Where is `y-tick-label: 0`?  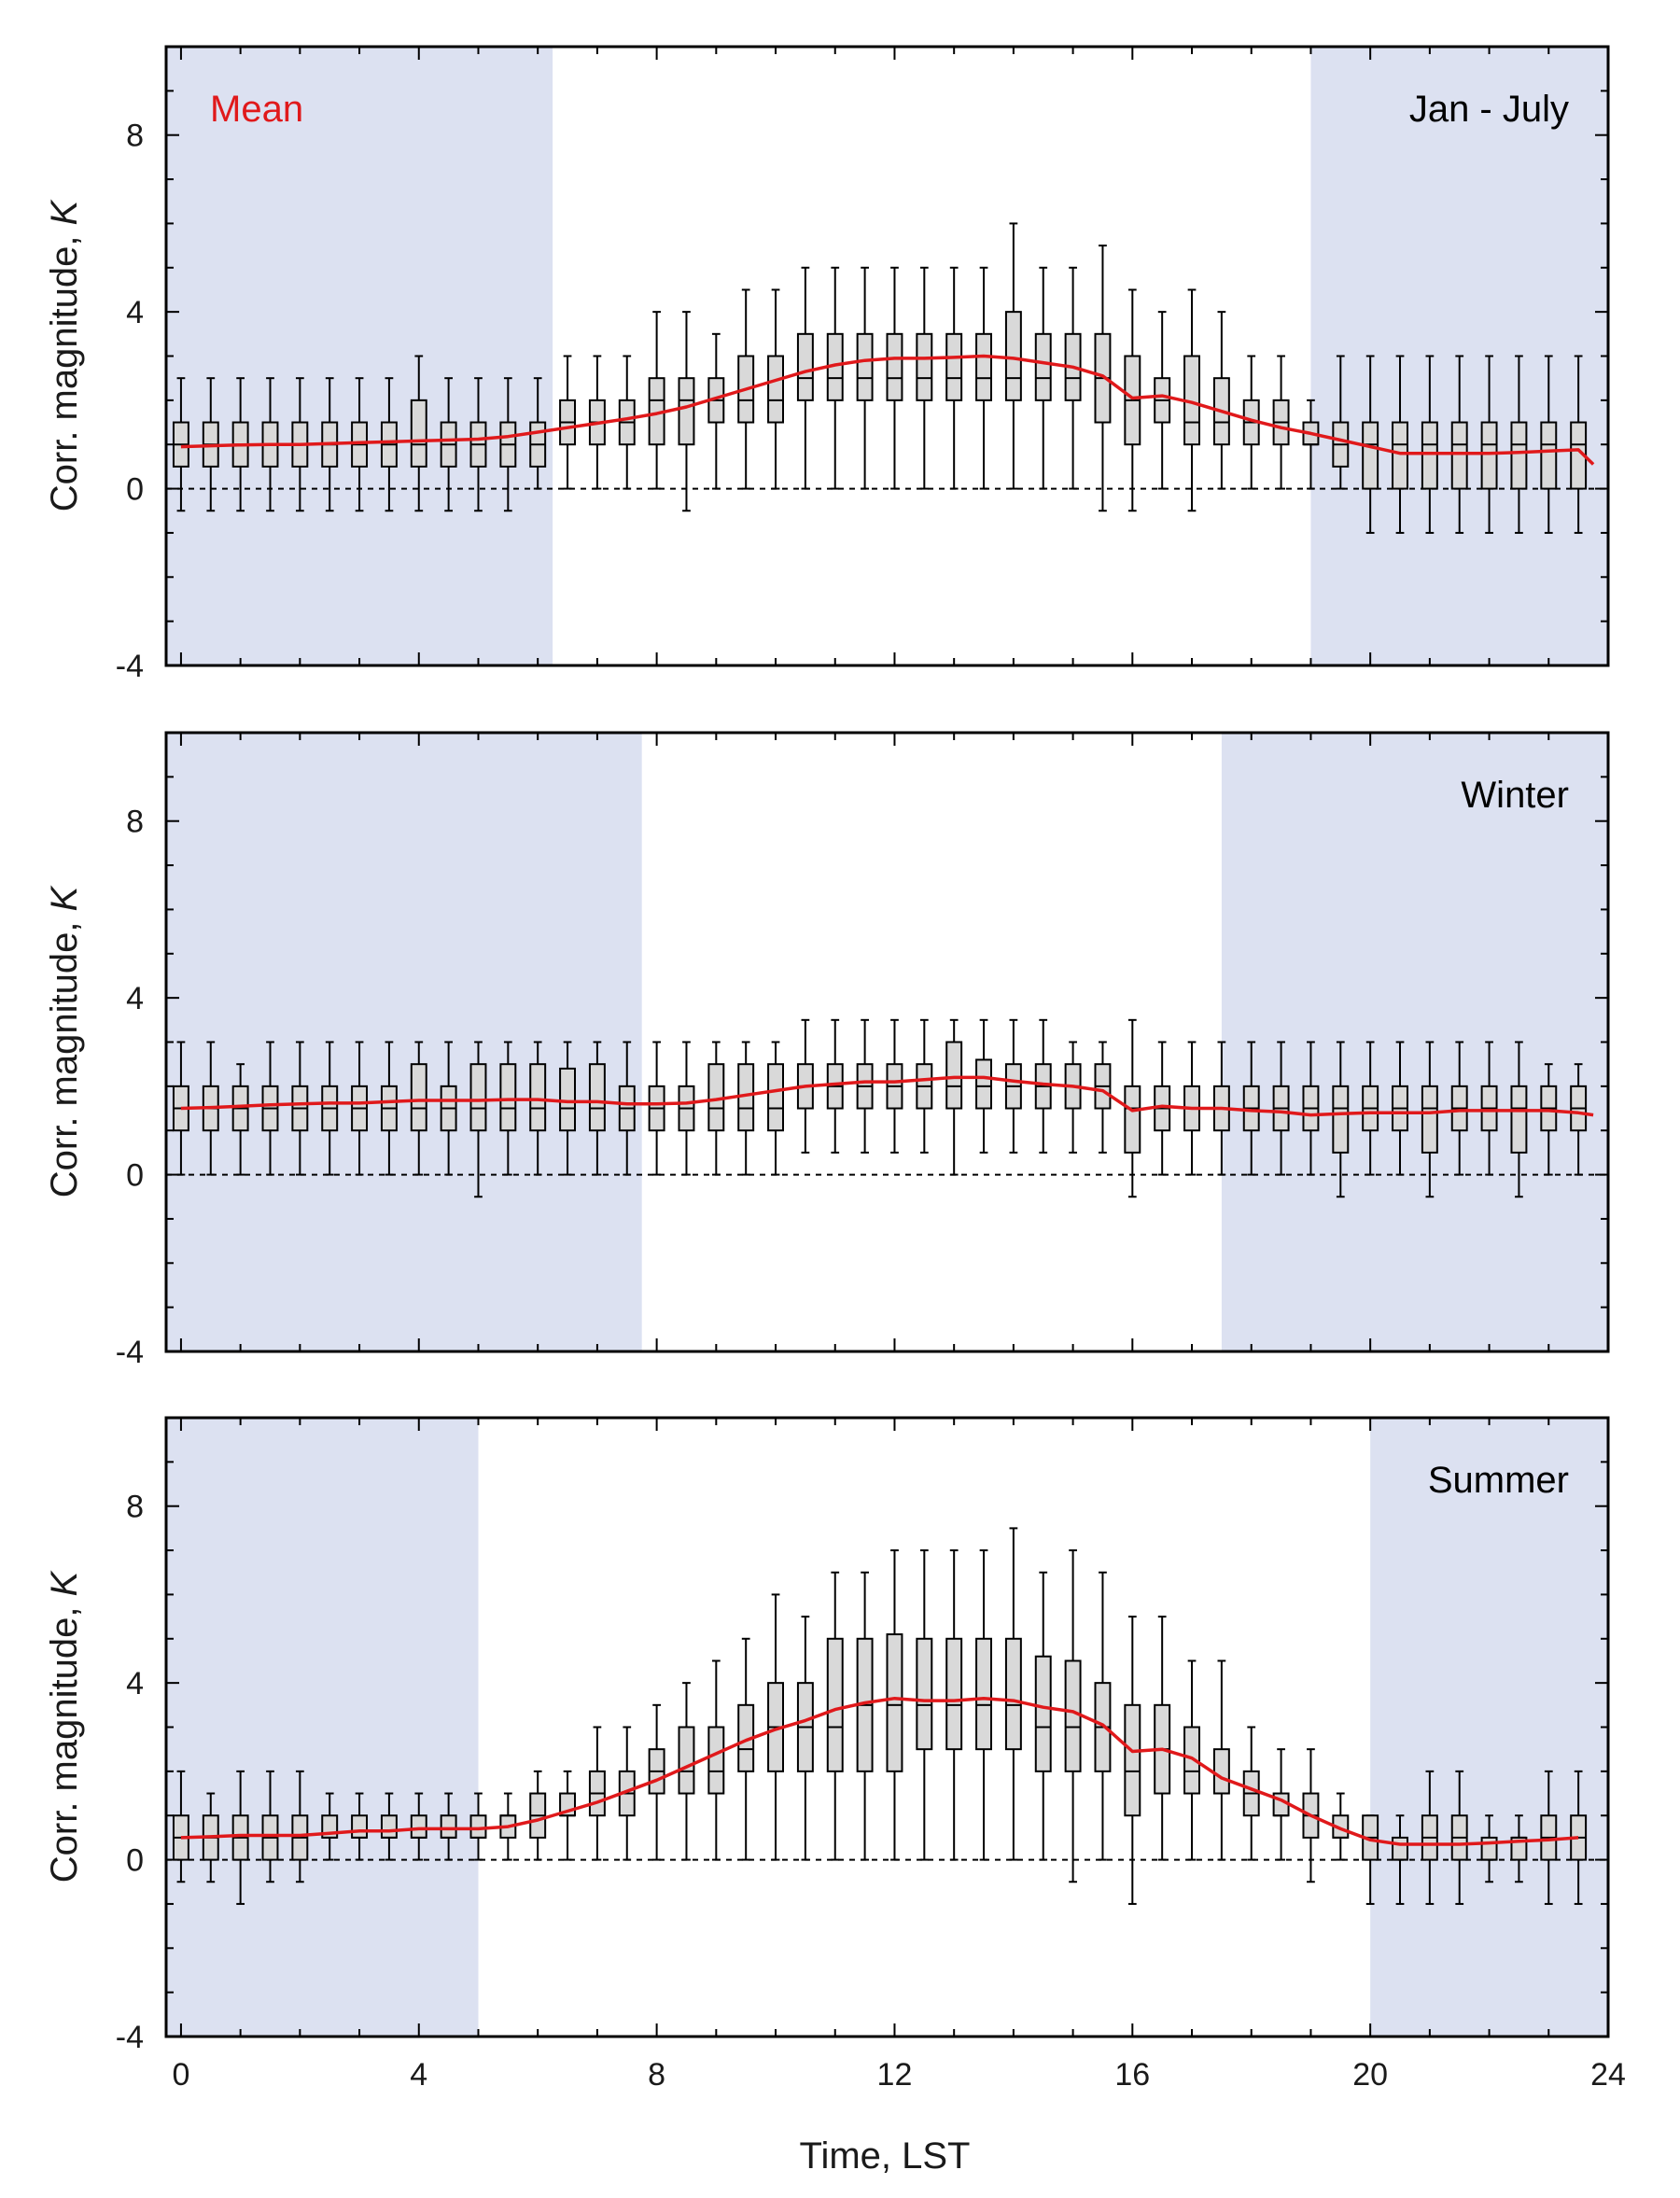 y-tick-label: 0 is located at coordinates (135, 1861).